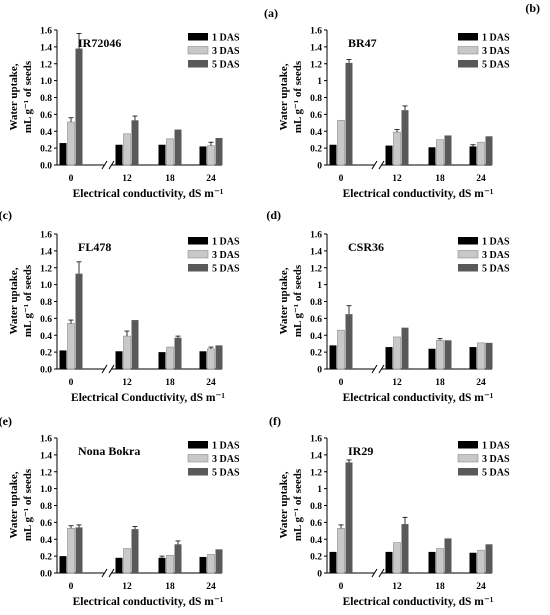  What do you see at coordinates (99, 43) in the screenshot?
I see `chart-title: IR72046` at bounding box center [99, 43].